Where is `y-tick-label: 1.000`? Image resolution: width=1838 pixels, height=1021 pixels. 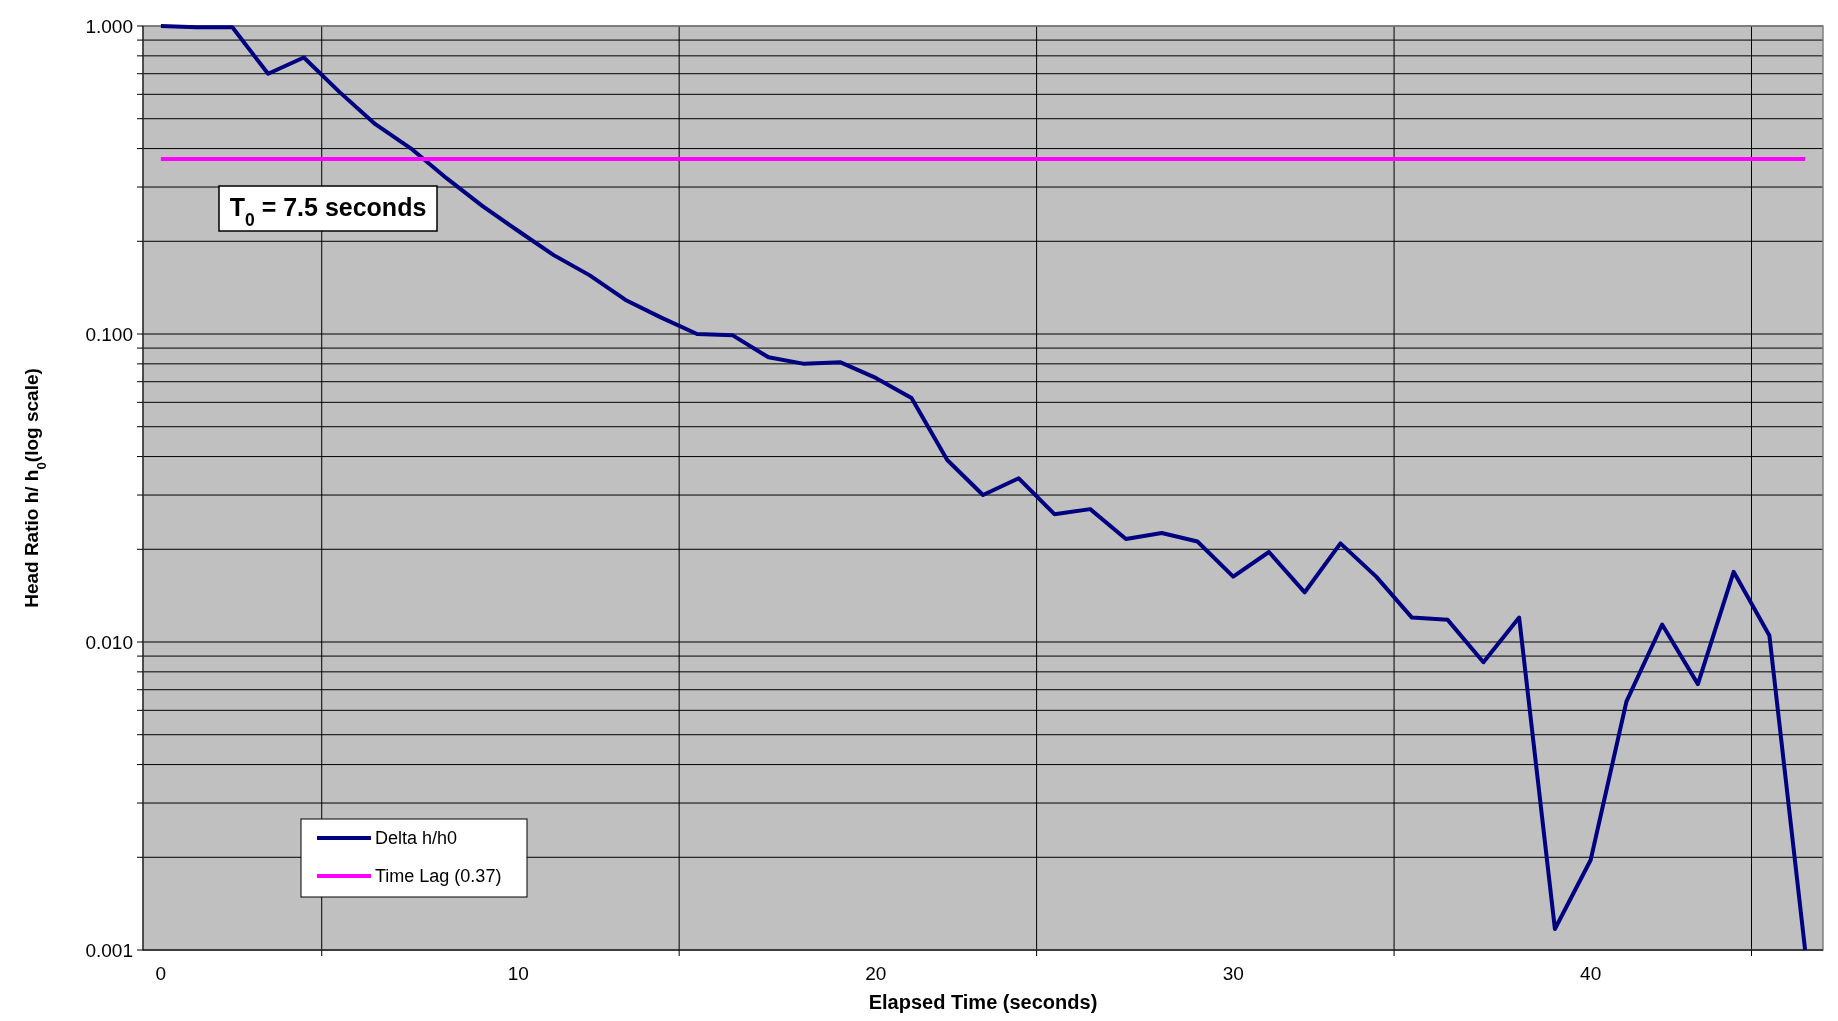 y-tick-label: 1.000 is located at coordinates (109, 26).